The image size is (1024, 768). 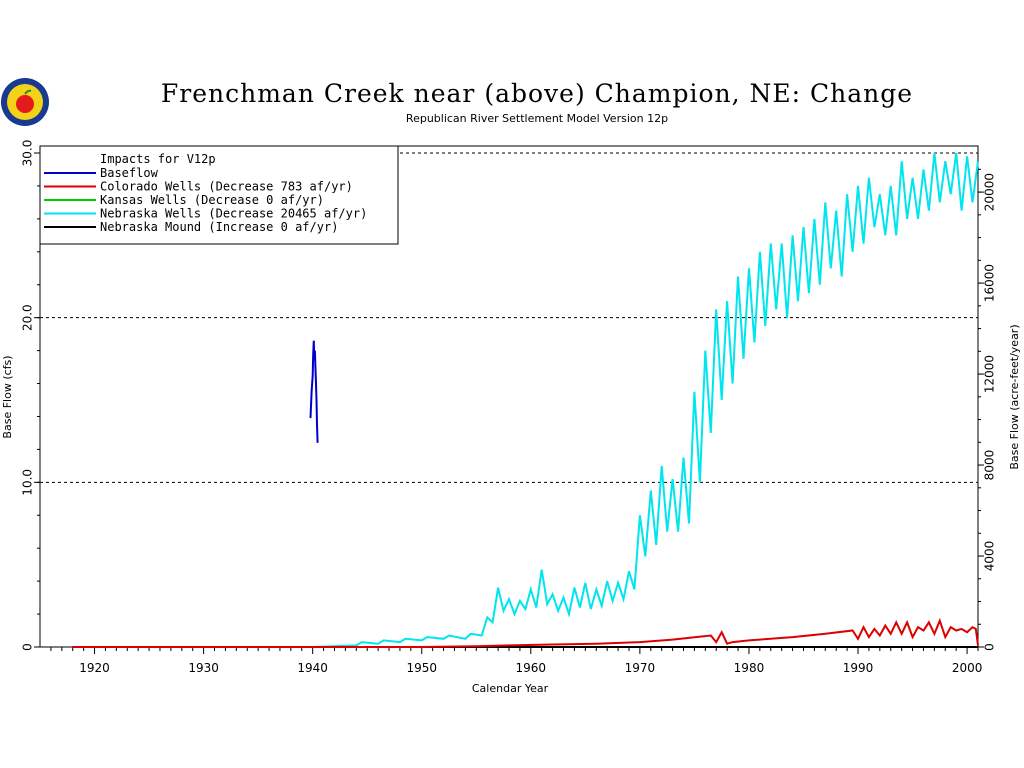 I want to click on x-tick-label: 1980, so click(x=749, y=668).